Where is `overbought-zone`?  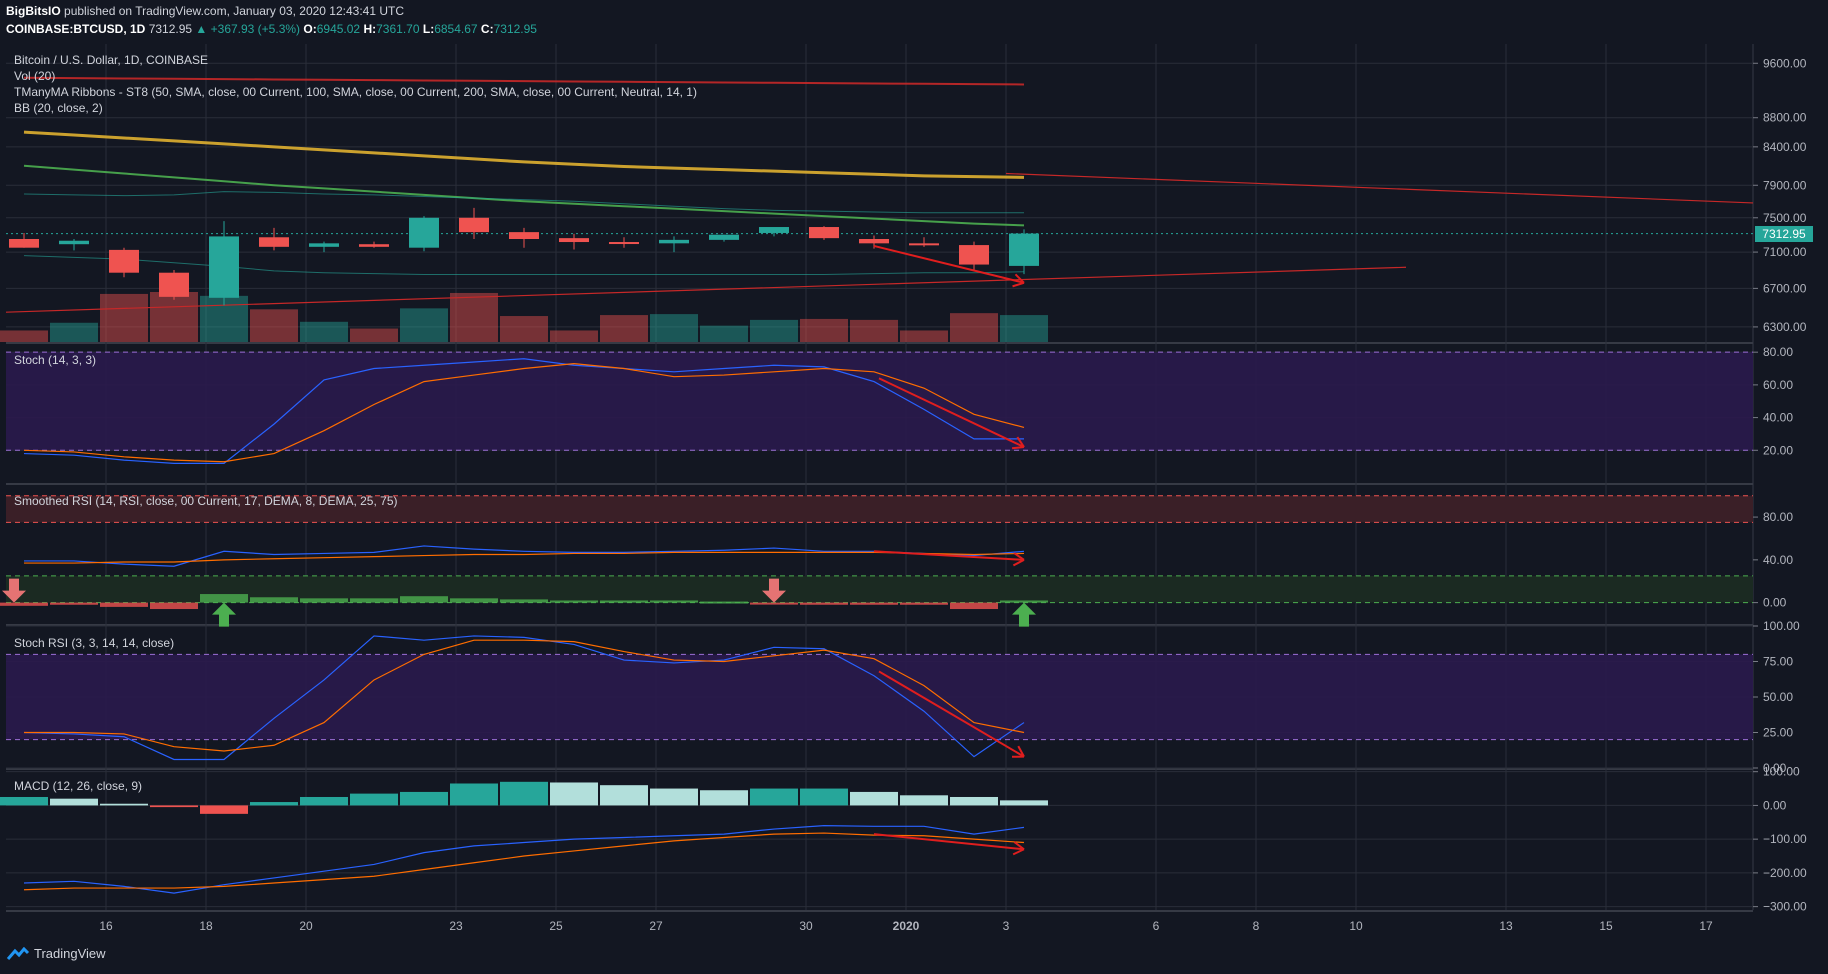 overbought-zone is located at coordinates (879, 509).